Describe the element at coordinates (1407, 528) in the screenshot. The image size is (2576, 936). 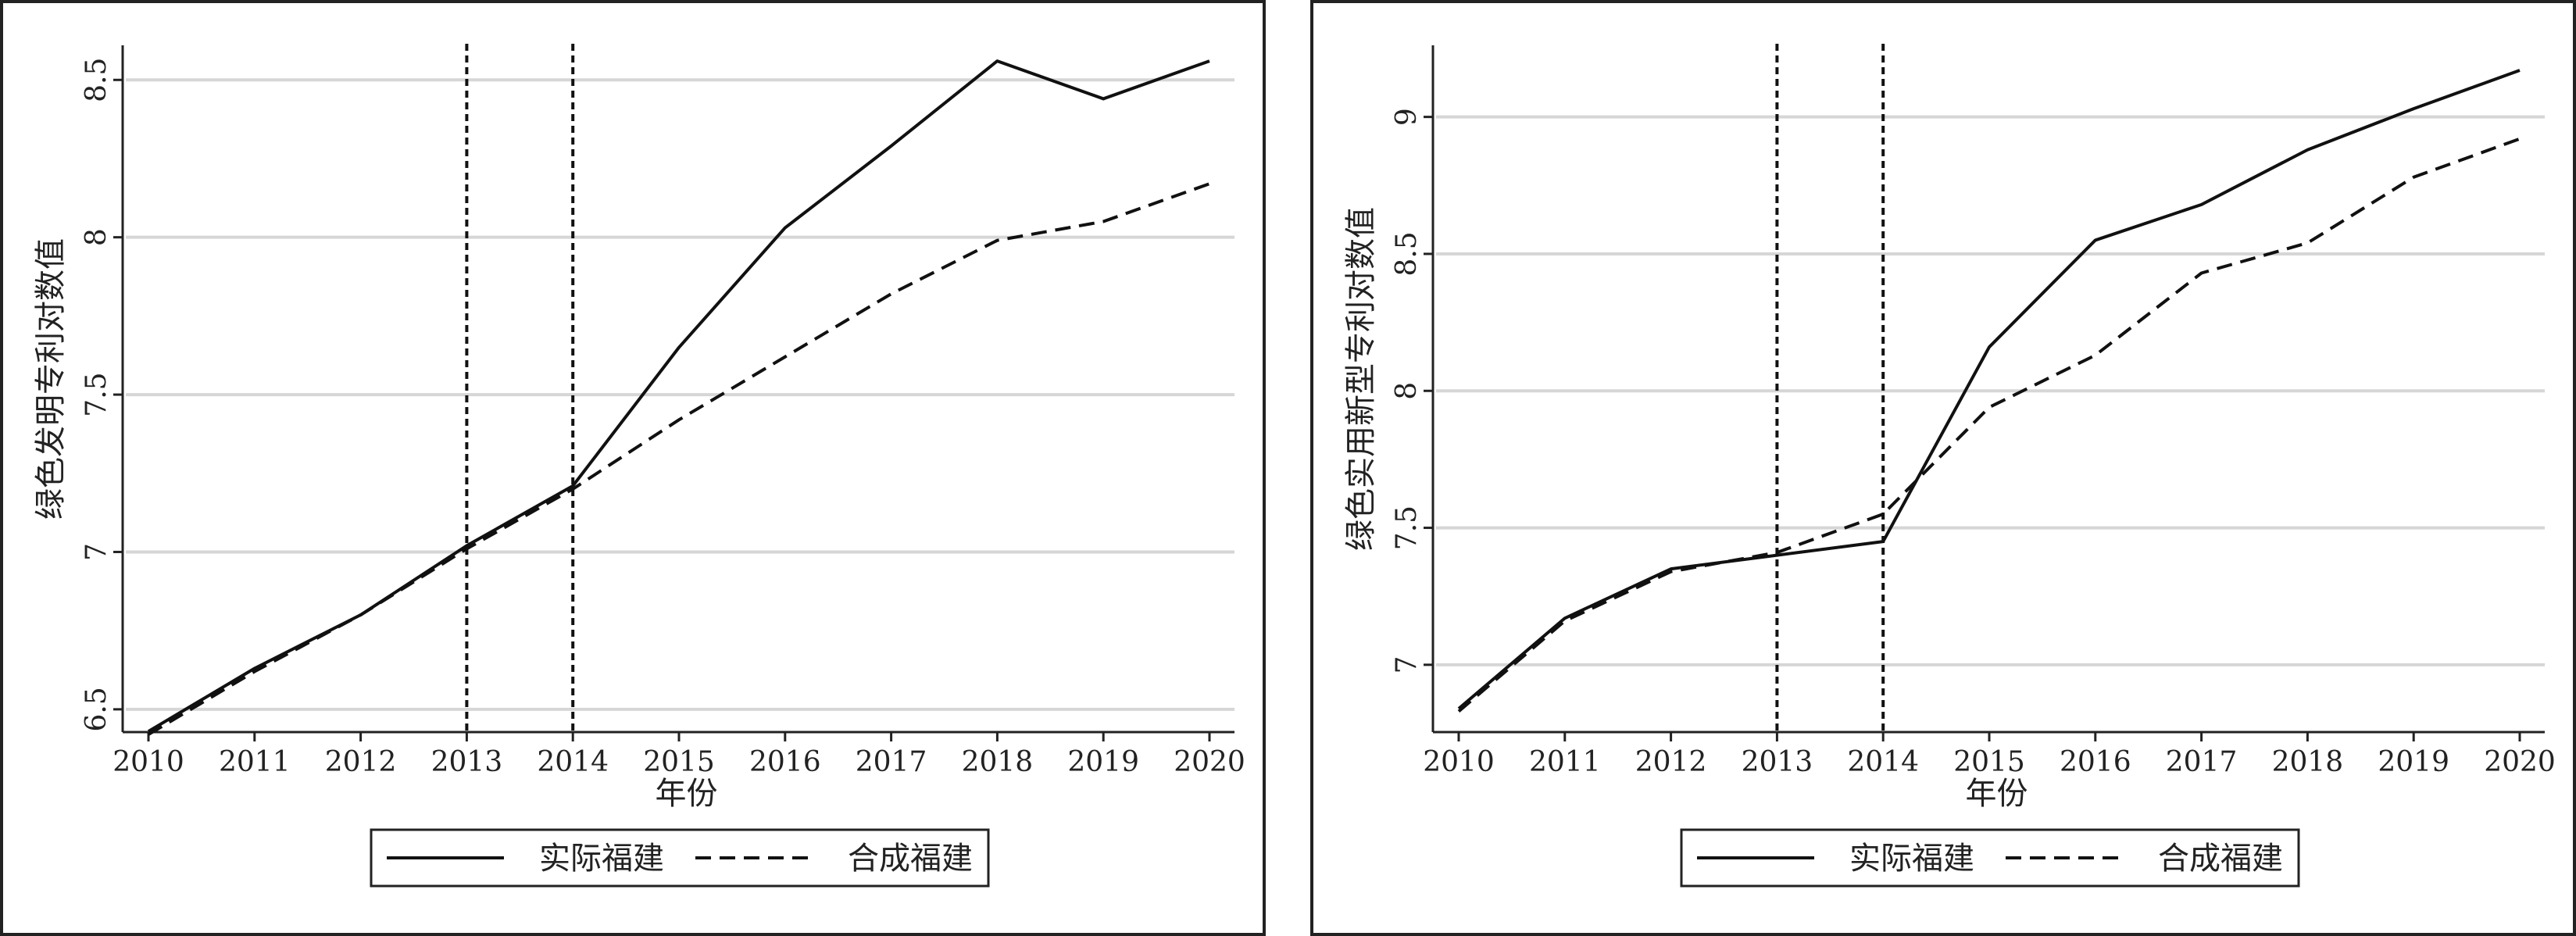
I see `y-tick-label-1: 7.5` at that location.